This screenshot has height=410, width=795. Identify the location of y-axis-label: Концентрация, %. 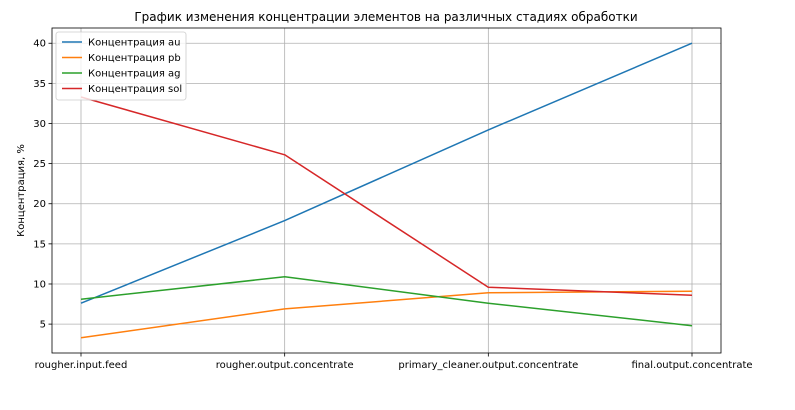
(21, 190).